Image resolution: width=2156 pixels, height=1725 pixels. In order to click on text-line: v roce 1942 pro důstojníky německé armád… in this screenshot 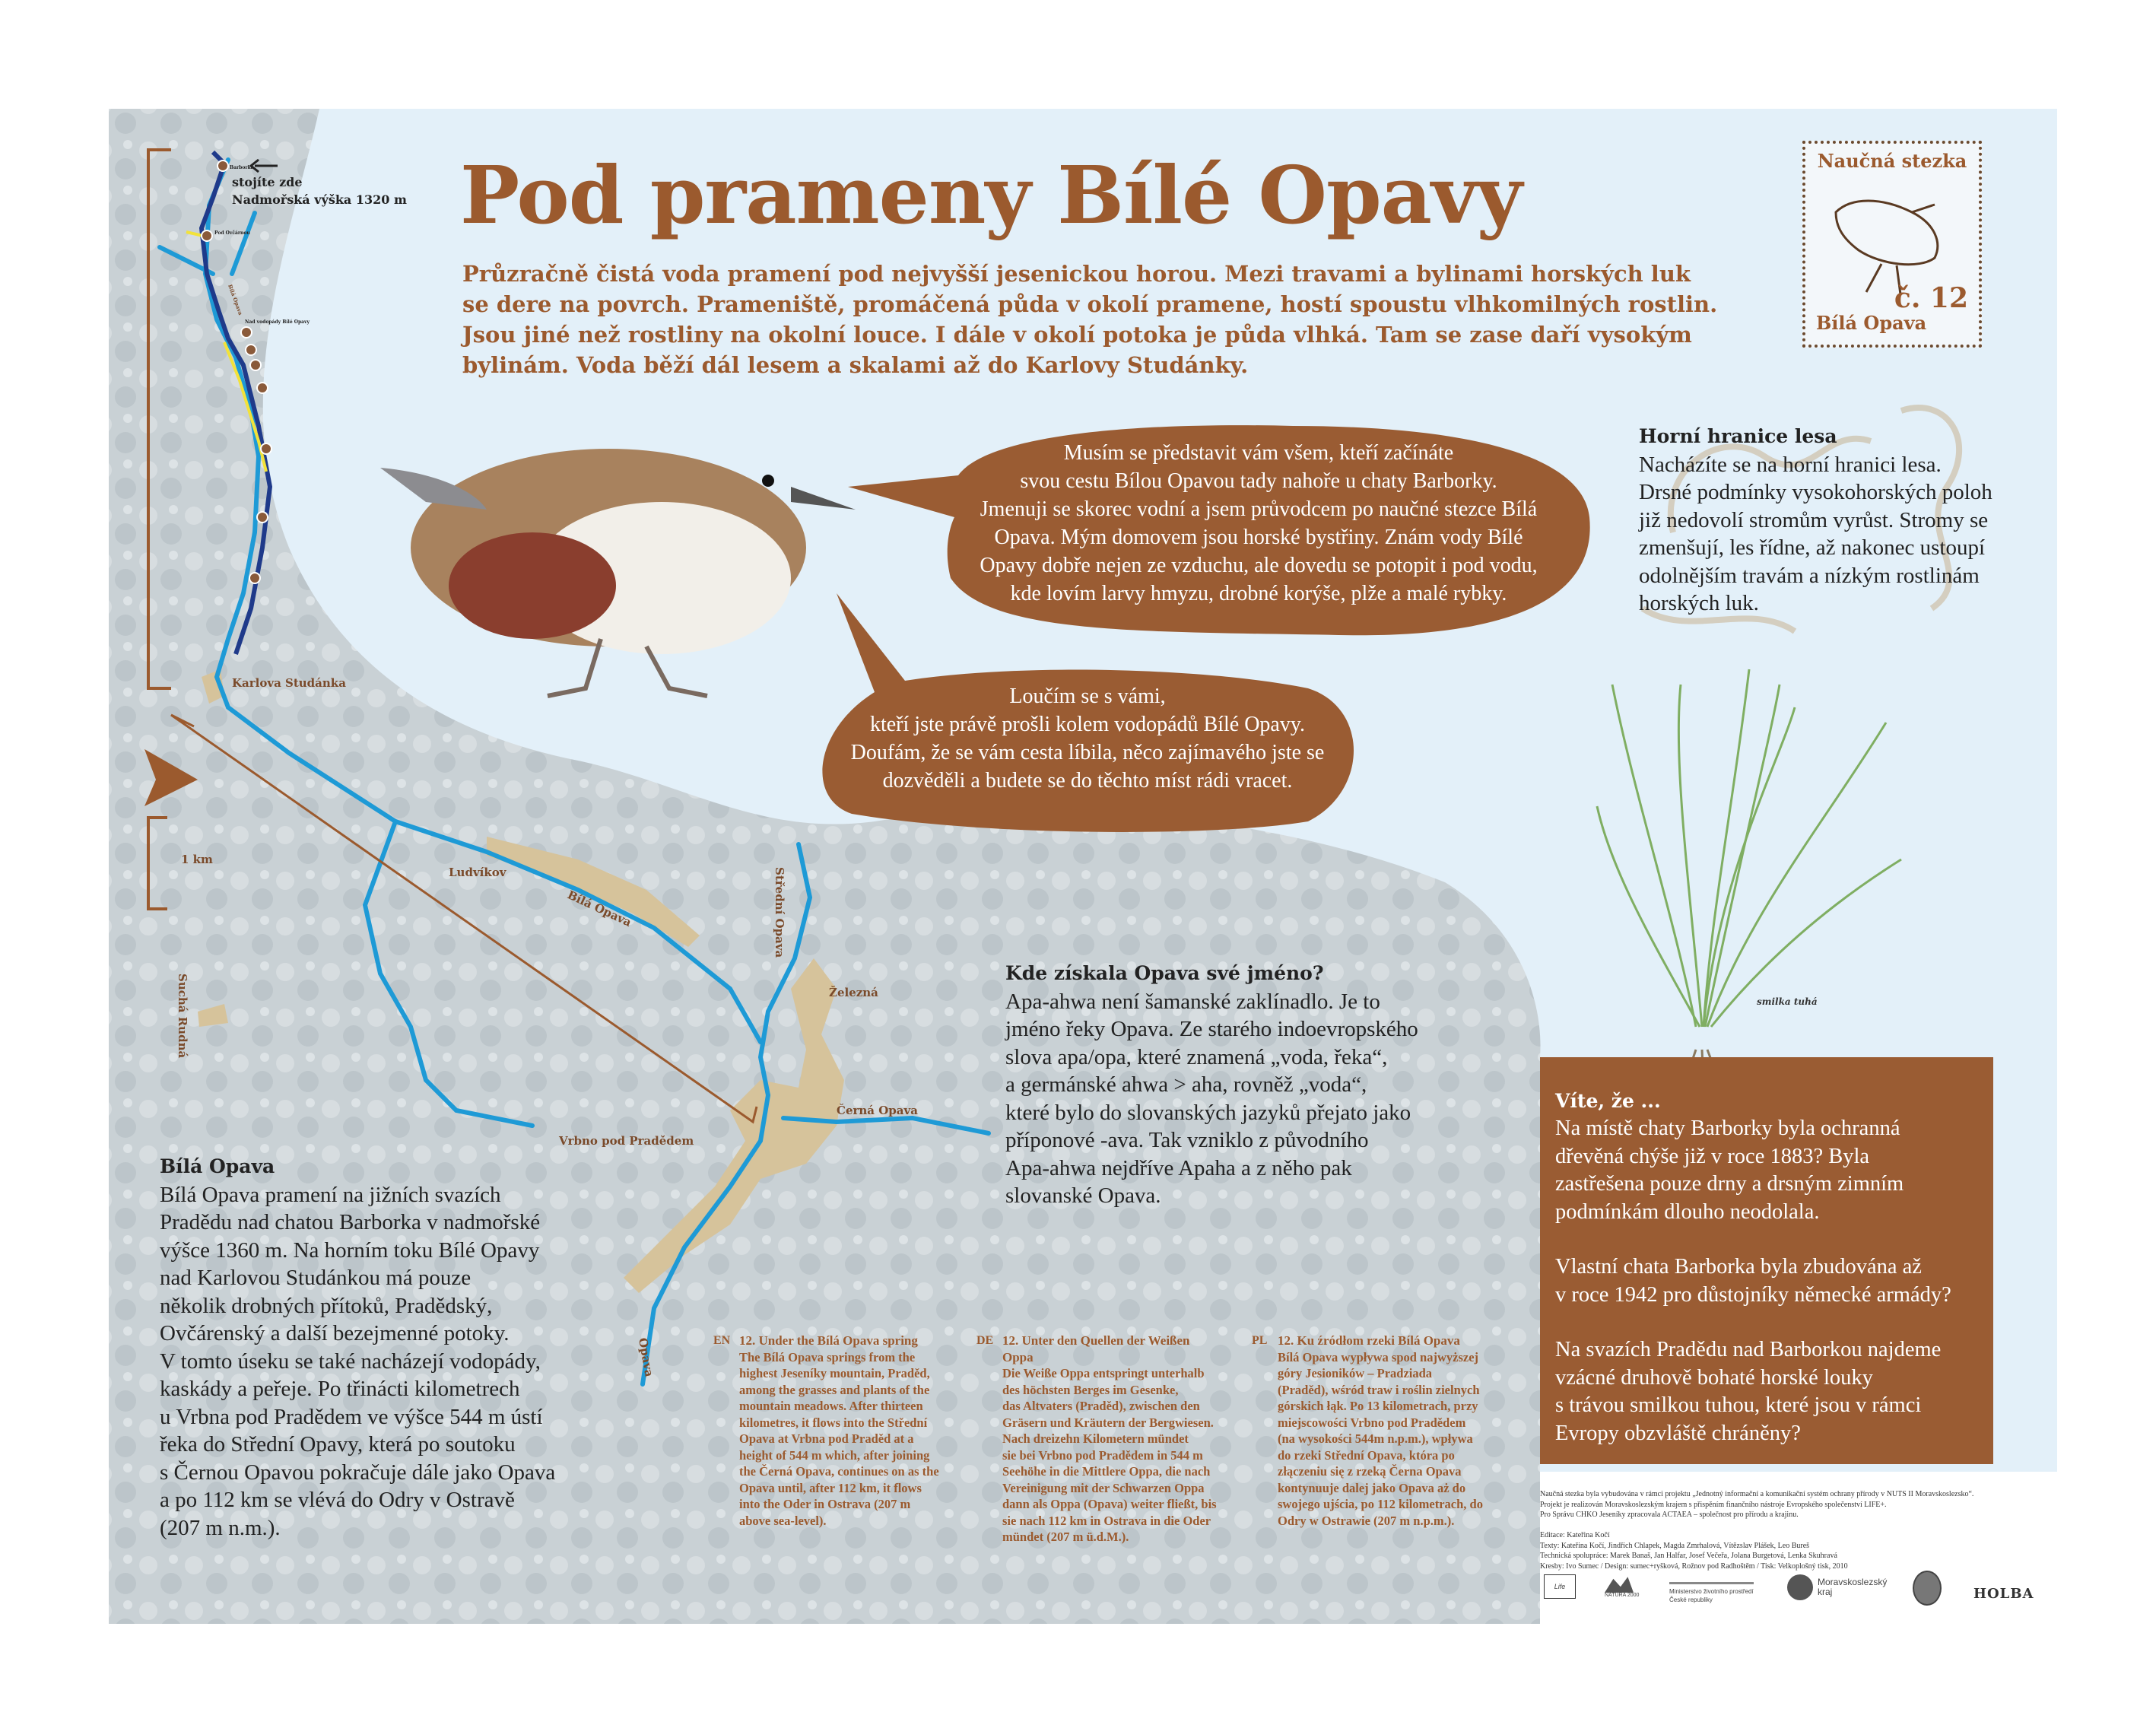, I will do `click(1753, 1294)`.